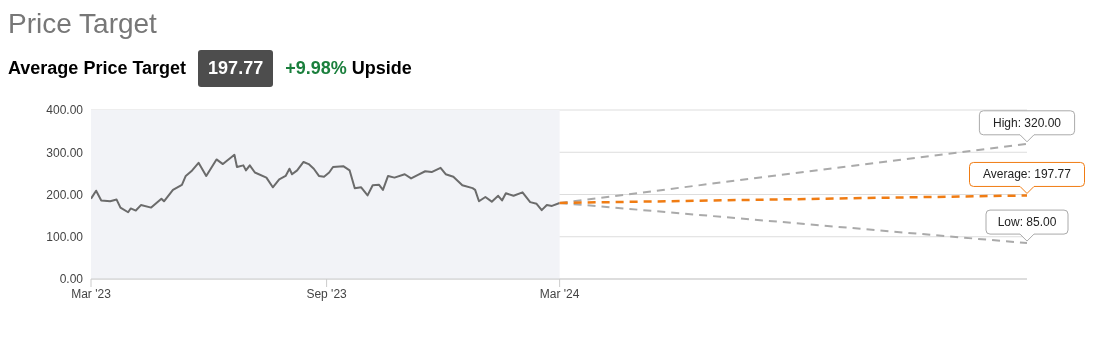 This screenshot has height=337, width=1093. I want to click on annotation: Average: 197.77, so click(1027, 174).